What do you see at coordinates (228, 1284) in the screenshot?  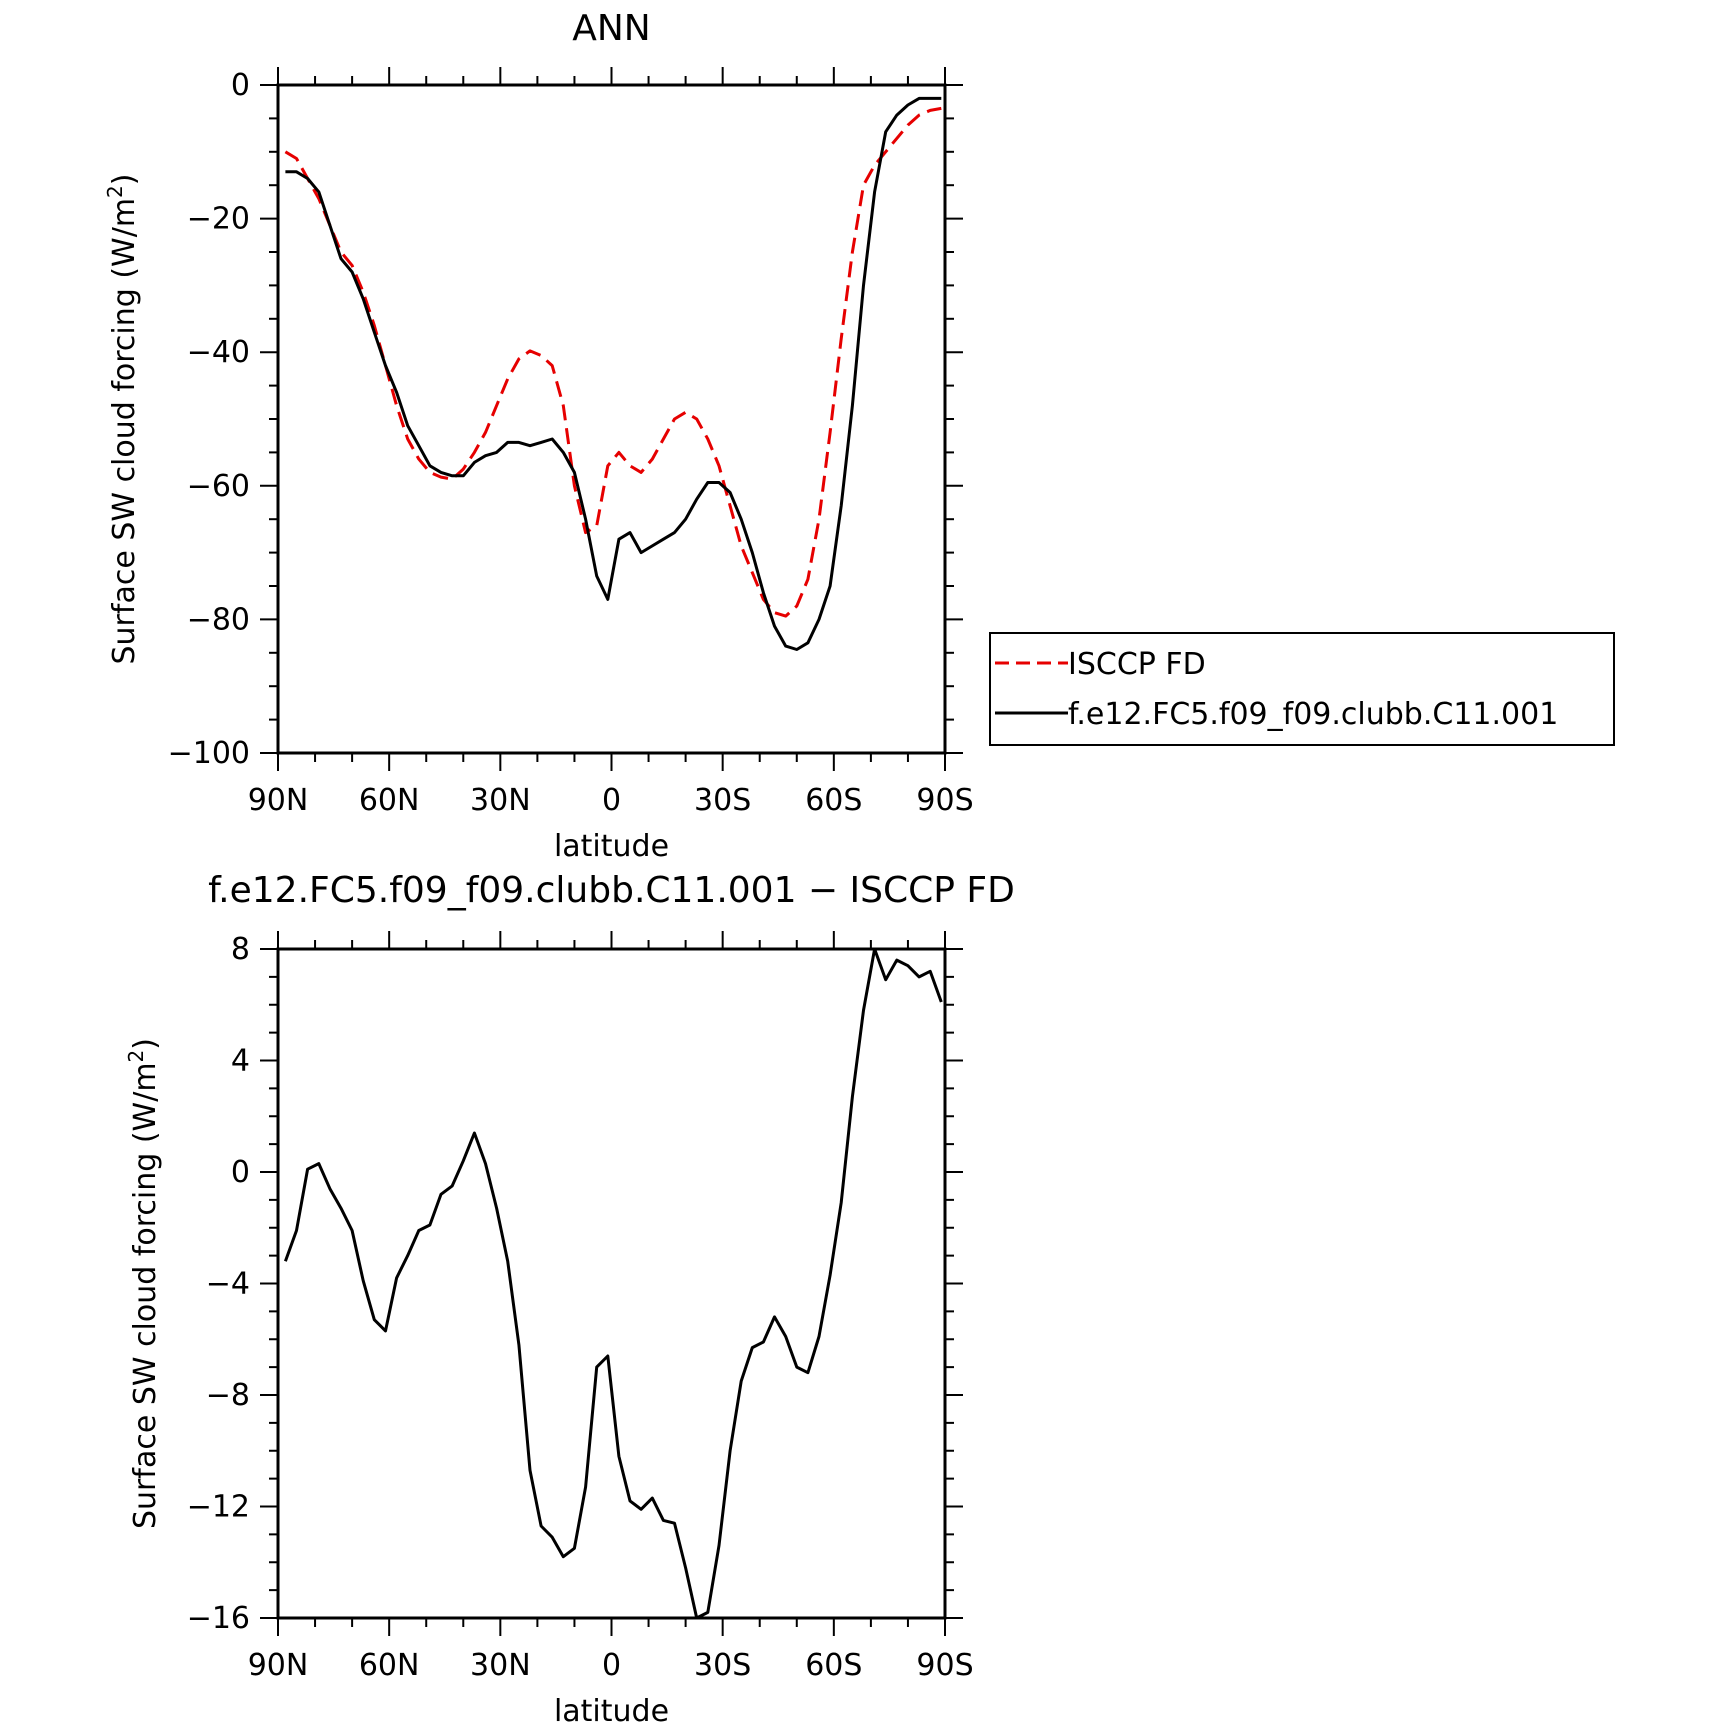 I see `y-tick-label: −4` at bounding box center [228, 1284].